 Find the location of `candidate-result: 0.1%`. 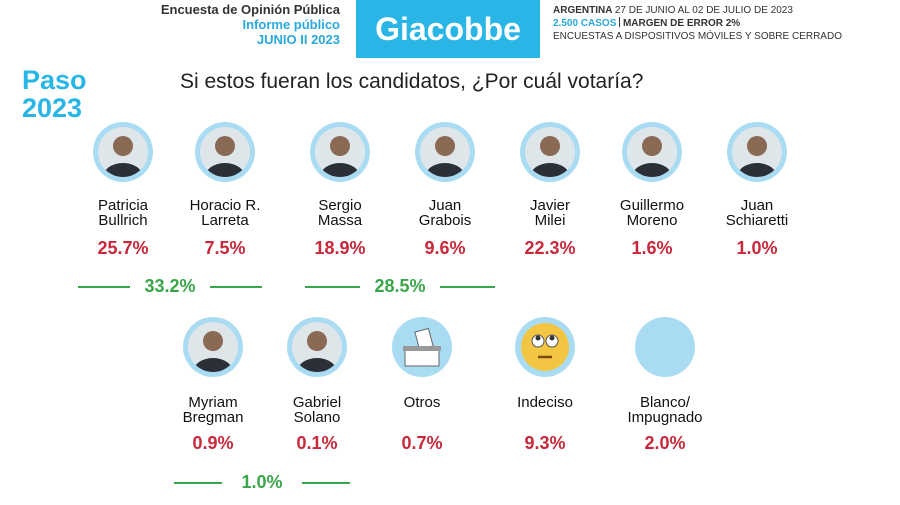

candidate-result: 0.1% is located at coordinates (317, 443).